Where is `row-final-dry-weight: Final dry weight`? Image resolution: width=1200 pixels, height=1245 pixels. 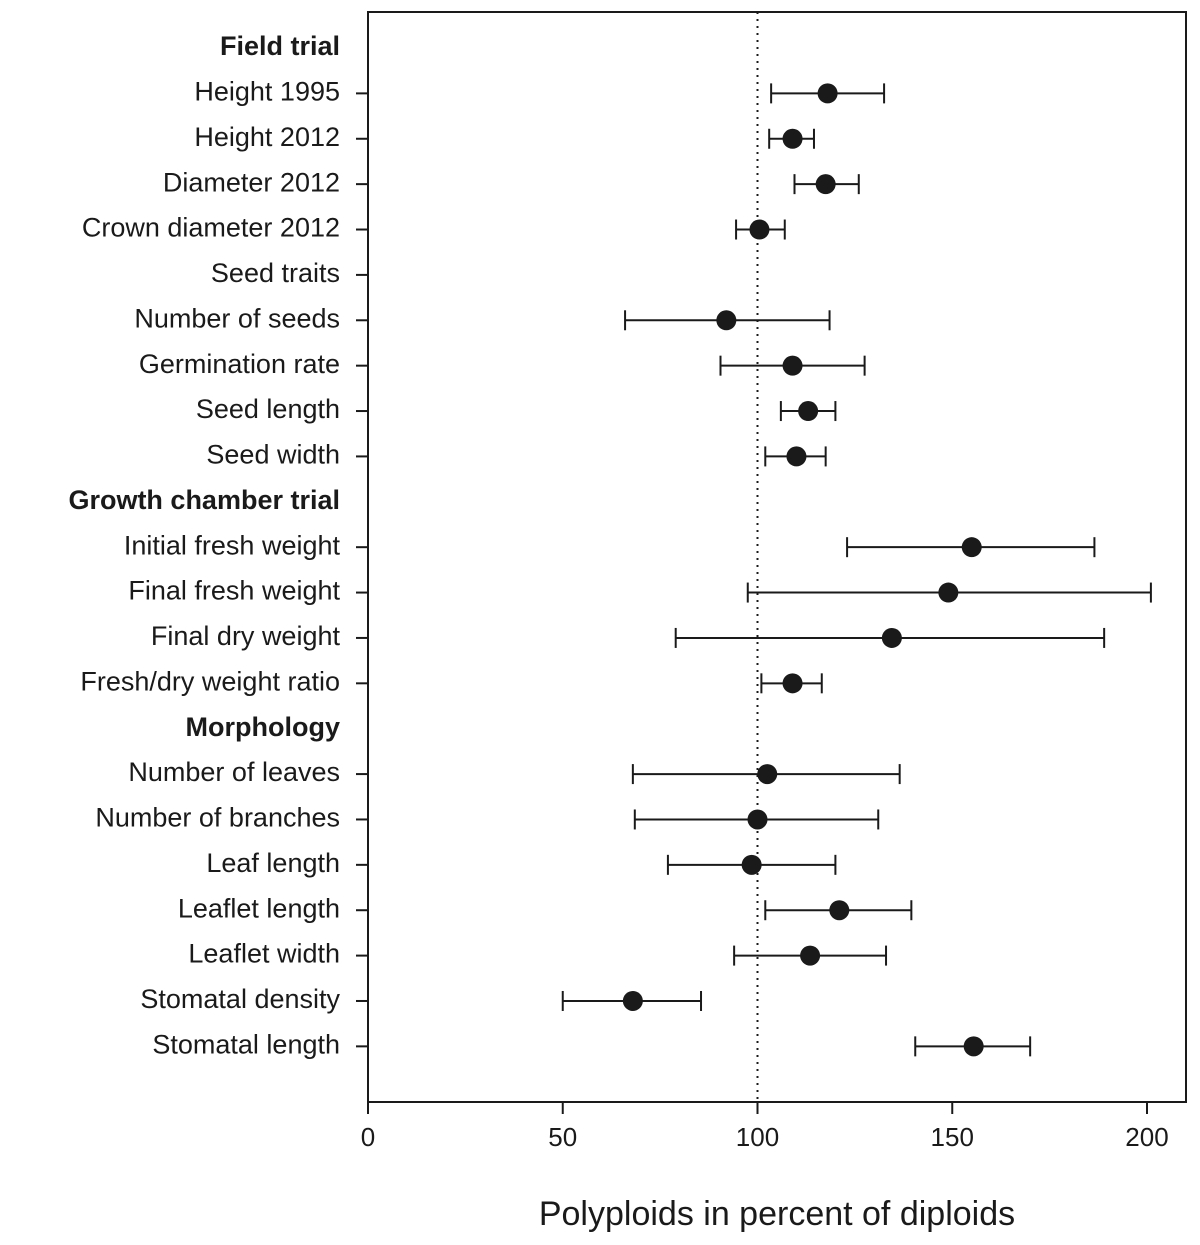 row-final-dry-weight: Final dry weight is located at coordinates (628, 636).